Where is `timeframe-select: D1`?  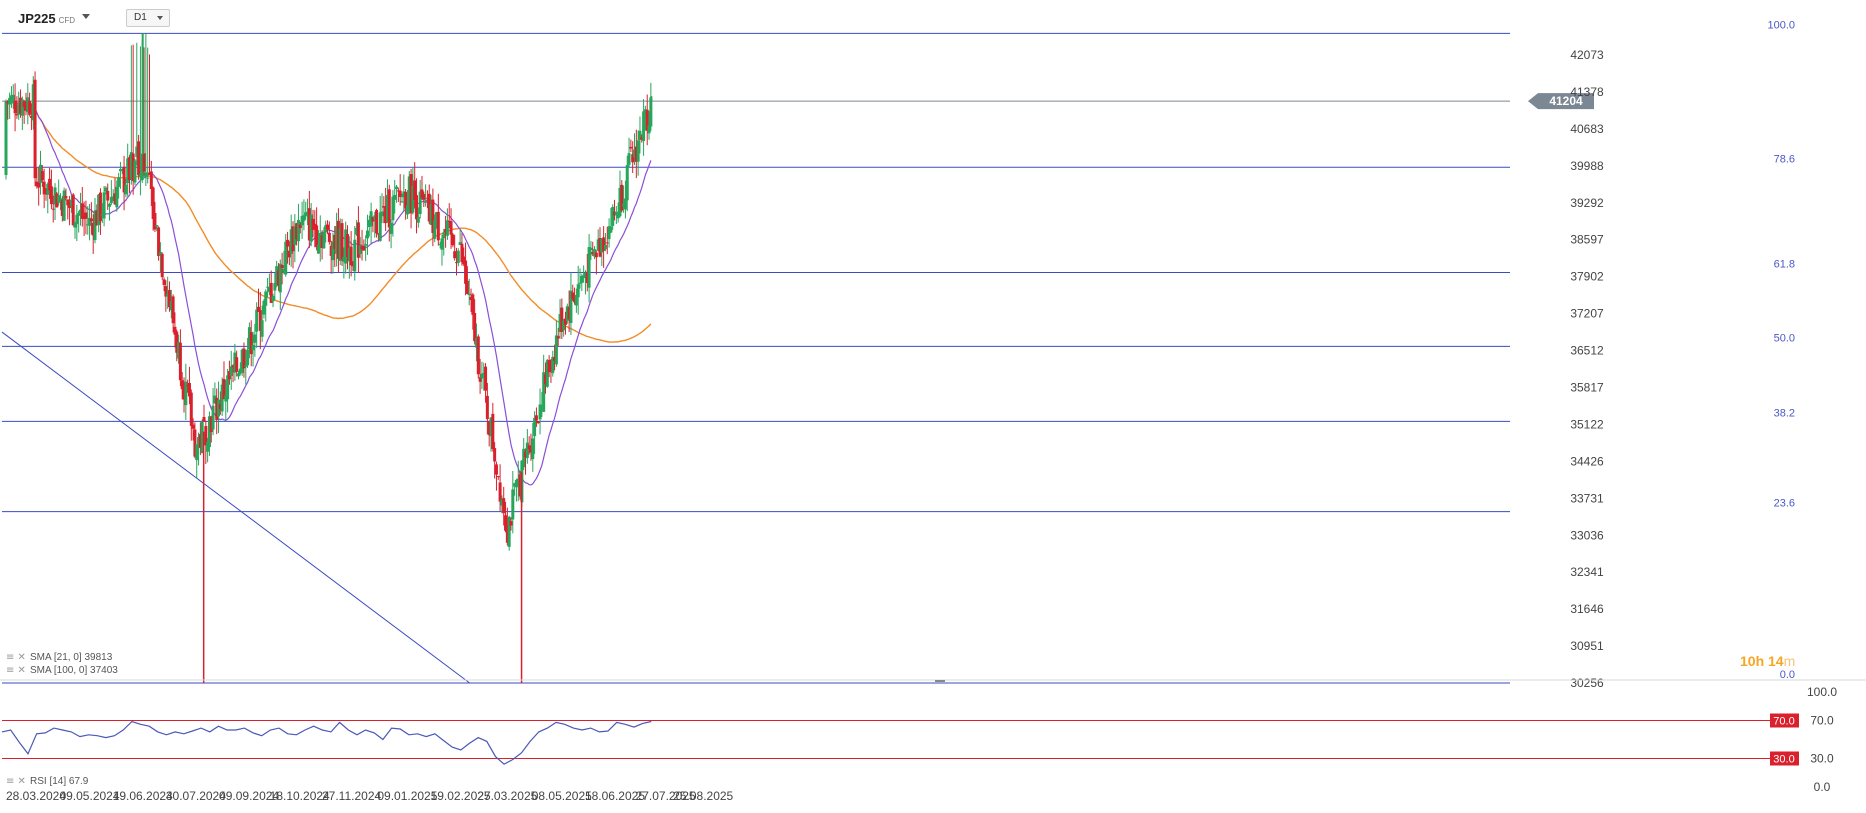
timeframe-select: D1 is located at coordinates (148, 18).